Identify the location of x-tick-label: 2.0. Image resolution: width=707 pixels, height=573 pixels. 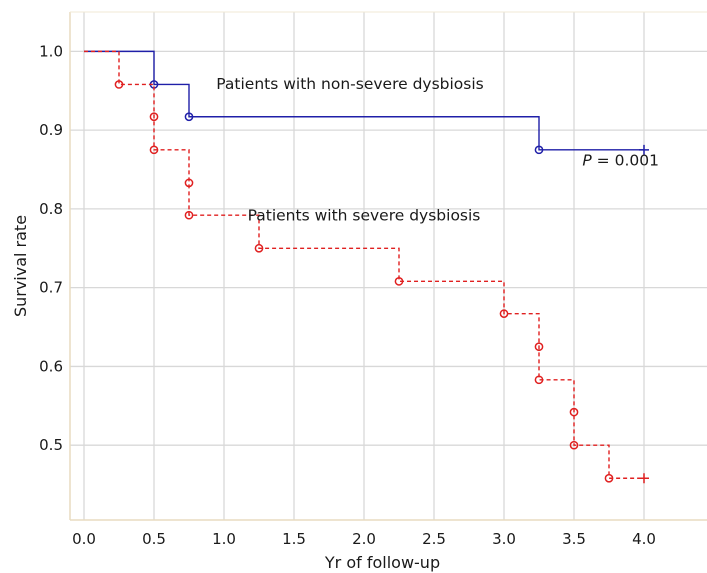
(364, 539).